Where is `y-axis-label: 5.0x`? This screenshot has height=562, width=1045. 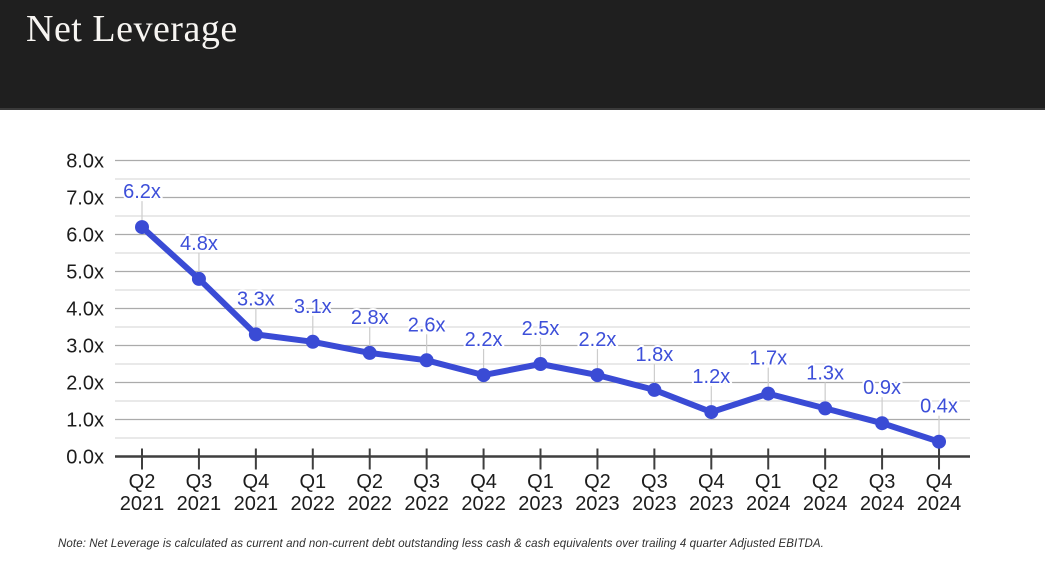 y-axis-label: 5.0x is located at coordinates (85, 273).